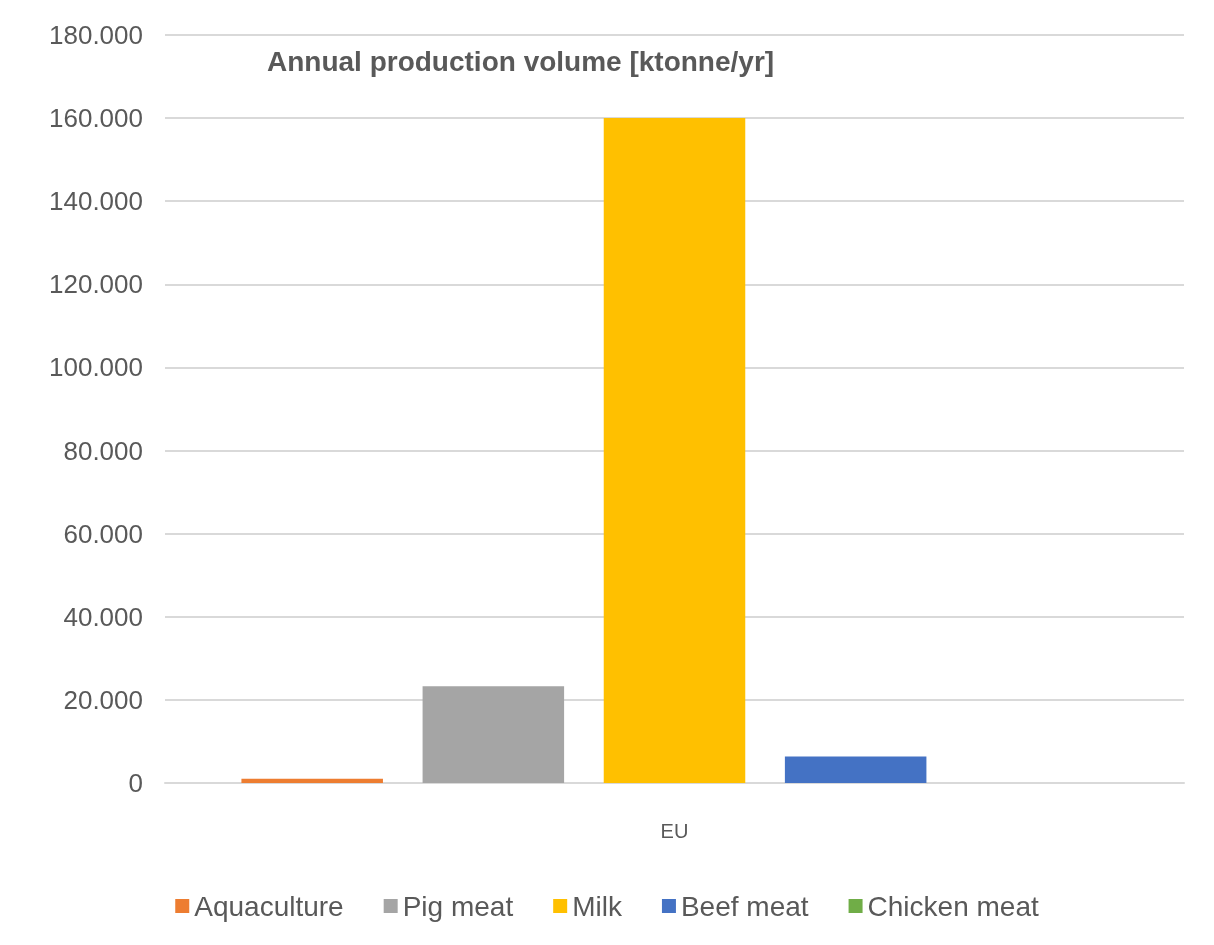 Image resolution: width=1214 pixels, height=945 pixels. Describe the element at coordinates (135, 783) in the screenshot. I see `y-tick-label: 0` at that location.